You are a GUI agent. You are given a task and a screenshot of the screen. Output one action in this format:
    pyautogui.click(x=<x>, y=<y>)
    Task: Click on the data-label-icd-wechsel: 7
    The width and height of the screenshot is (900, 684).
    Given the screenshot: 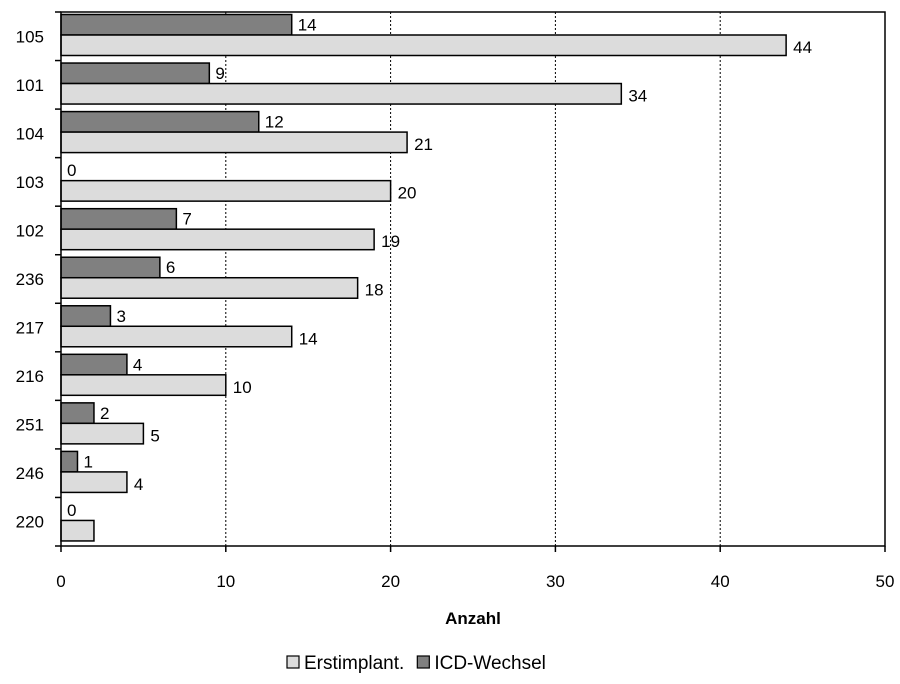 What is the action you would take?
    pyautogui.click(x=186, y=219)
    